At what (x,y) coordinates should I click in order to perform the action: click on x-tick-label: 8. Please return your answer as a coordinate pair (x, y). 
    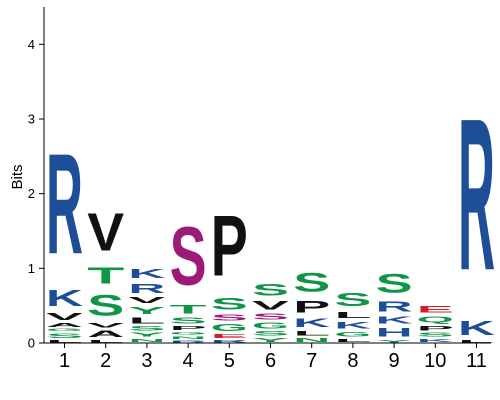
    Looking at the image, I should click on (352, 361).